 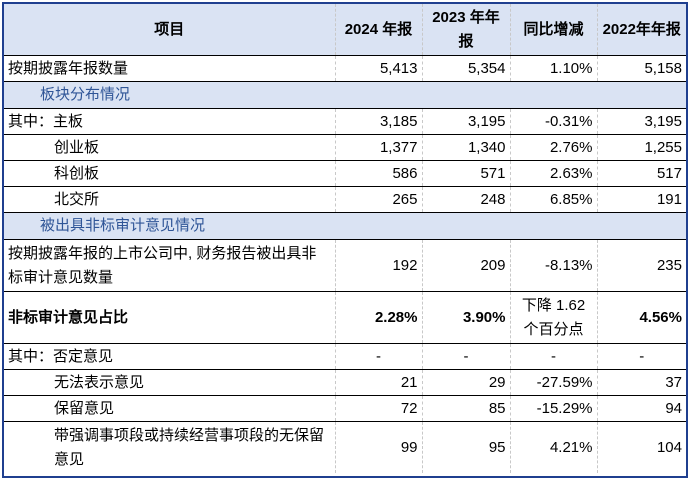 I want to click on header-2024: 2024 年报, so click(x=378, y=30).